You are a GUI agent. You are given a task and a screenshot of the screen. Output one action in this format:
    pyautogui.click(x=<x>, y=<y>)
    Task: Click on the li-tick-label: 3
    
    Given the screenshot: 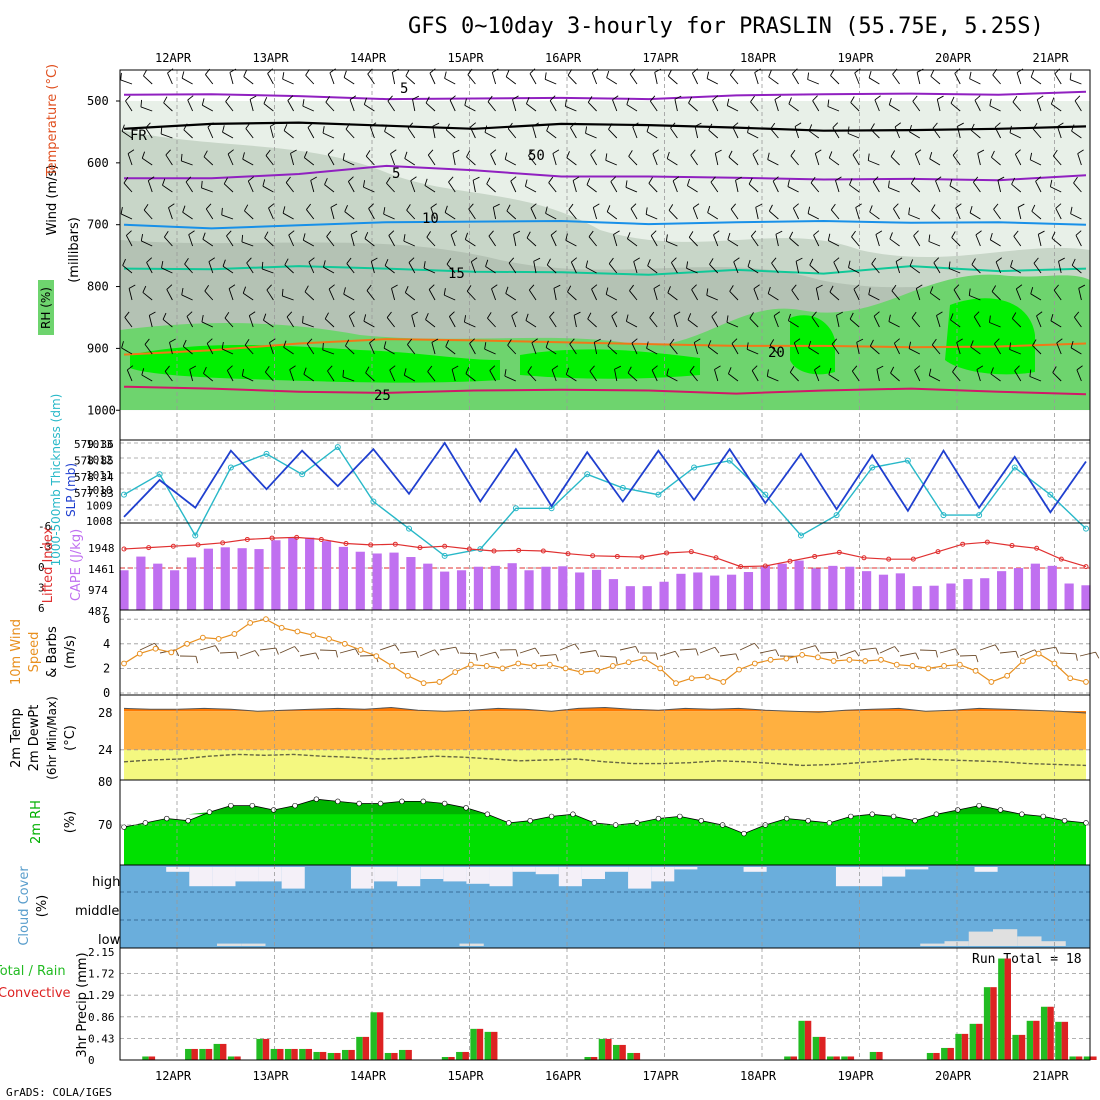 What is the action you would take?
    pyautogui.click(x=41, y=588)
    